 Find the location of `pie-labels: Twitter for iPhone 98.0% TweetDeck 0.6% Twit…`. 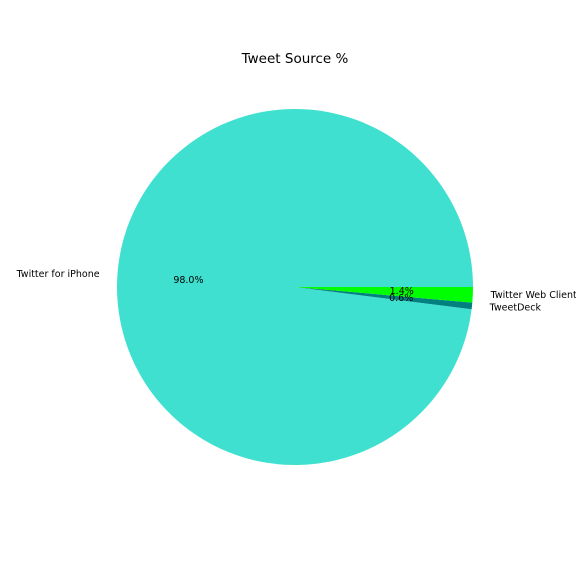

pie-labels: Twitter for iPhone 98.0% TweetDeck 0.6% Twit… is located at coordinates (296, 291).